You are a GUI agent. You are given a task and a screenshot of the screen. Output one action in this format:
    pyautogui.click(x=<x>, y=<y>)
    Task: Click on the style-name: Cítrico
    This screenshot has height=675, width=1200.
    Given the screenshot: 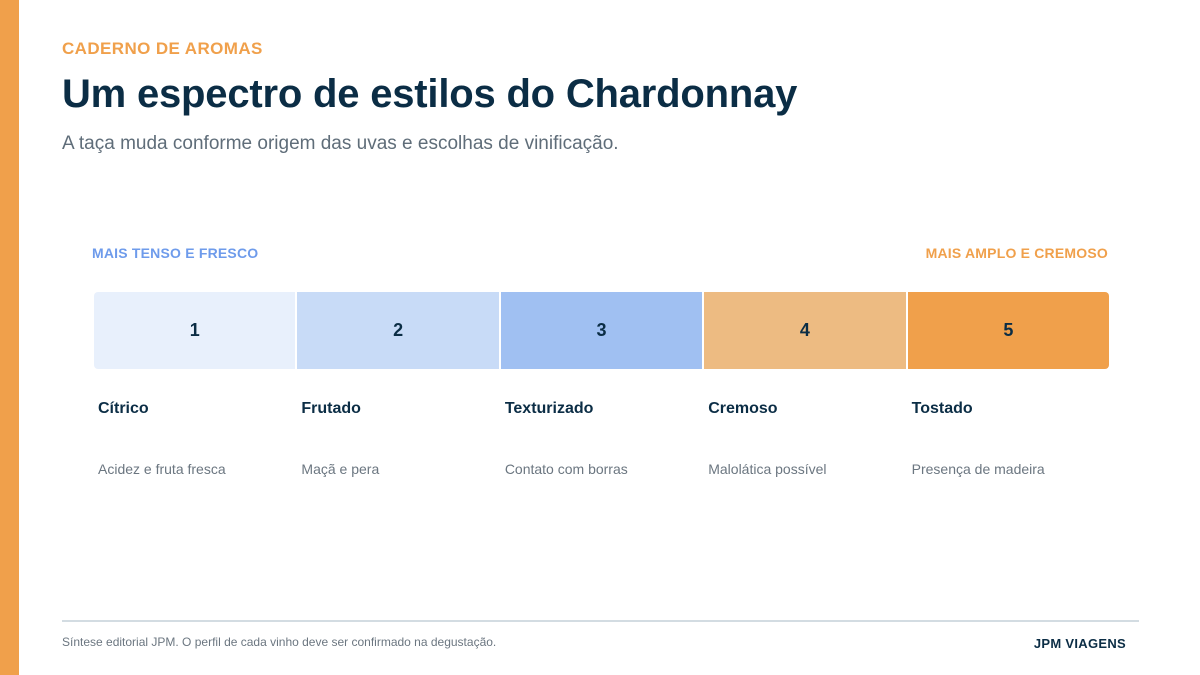 What is the action you would take?
    pyautogui.click(x=123, y=408)
    